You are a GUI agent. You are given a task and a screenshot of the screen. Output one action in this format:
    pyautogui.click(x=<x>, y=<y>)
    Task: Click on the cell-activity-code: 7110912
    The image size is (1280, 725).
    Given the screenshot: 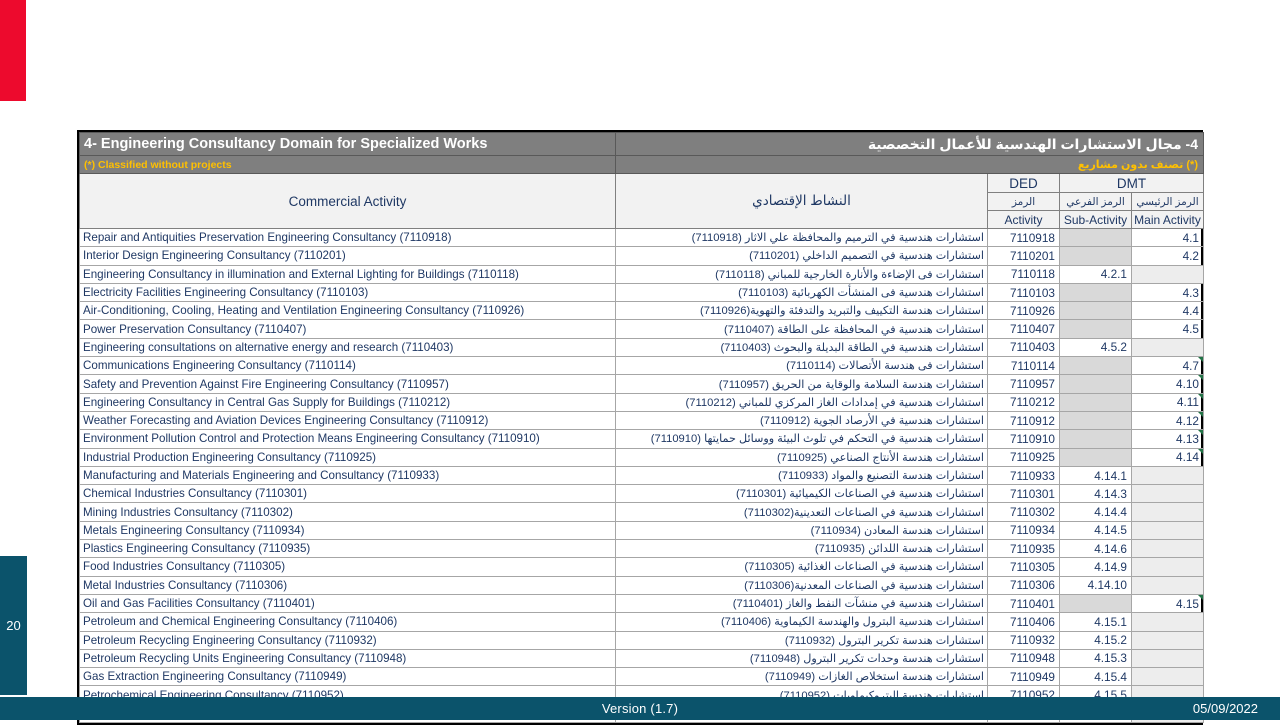 What is the action you would take?
    pyautogui.click(x=1023, y=420)
    